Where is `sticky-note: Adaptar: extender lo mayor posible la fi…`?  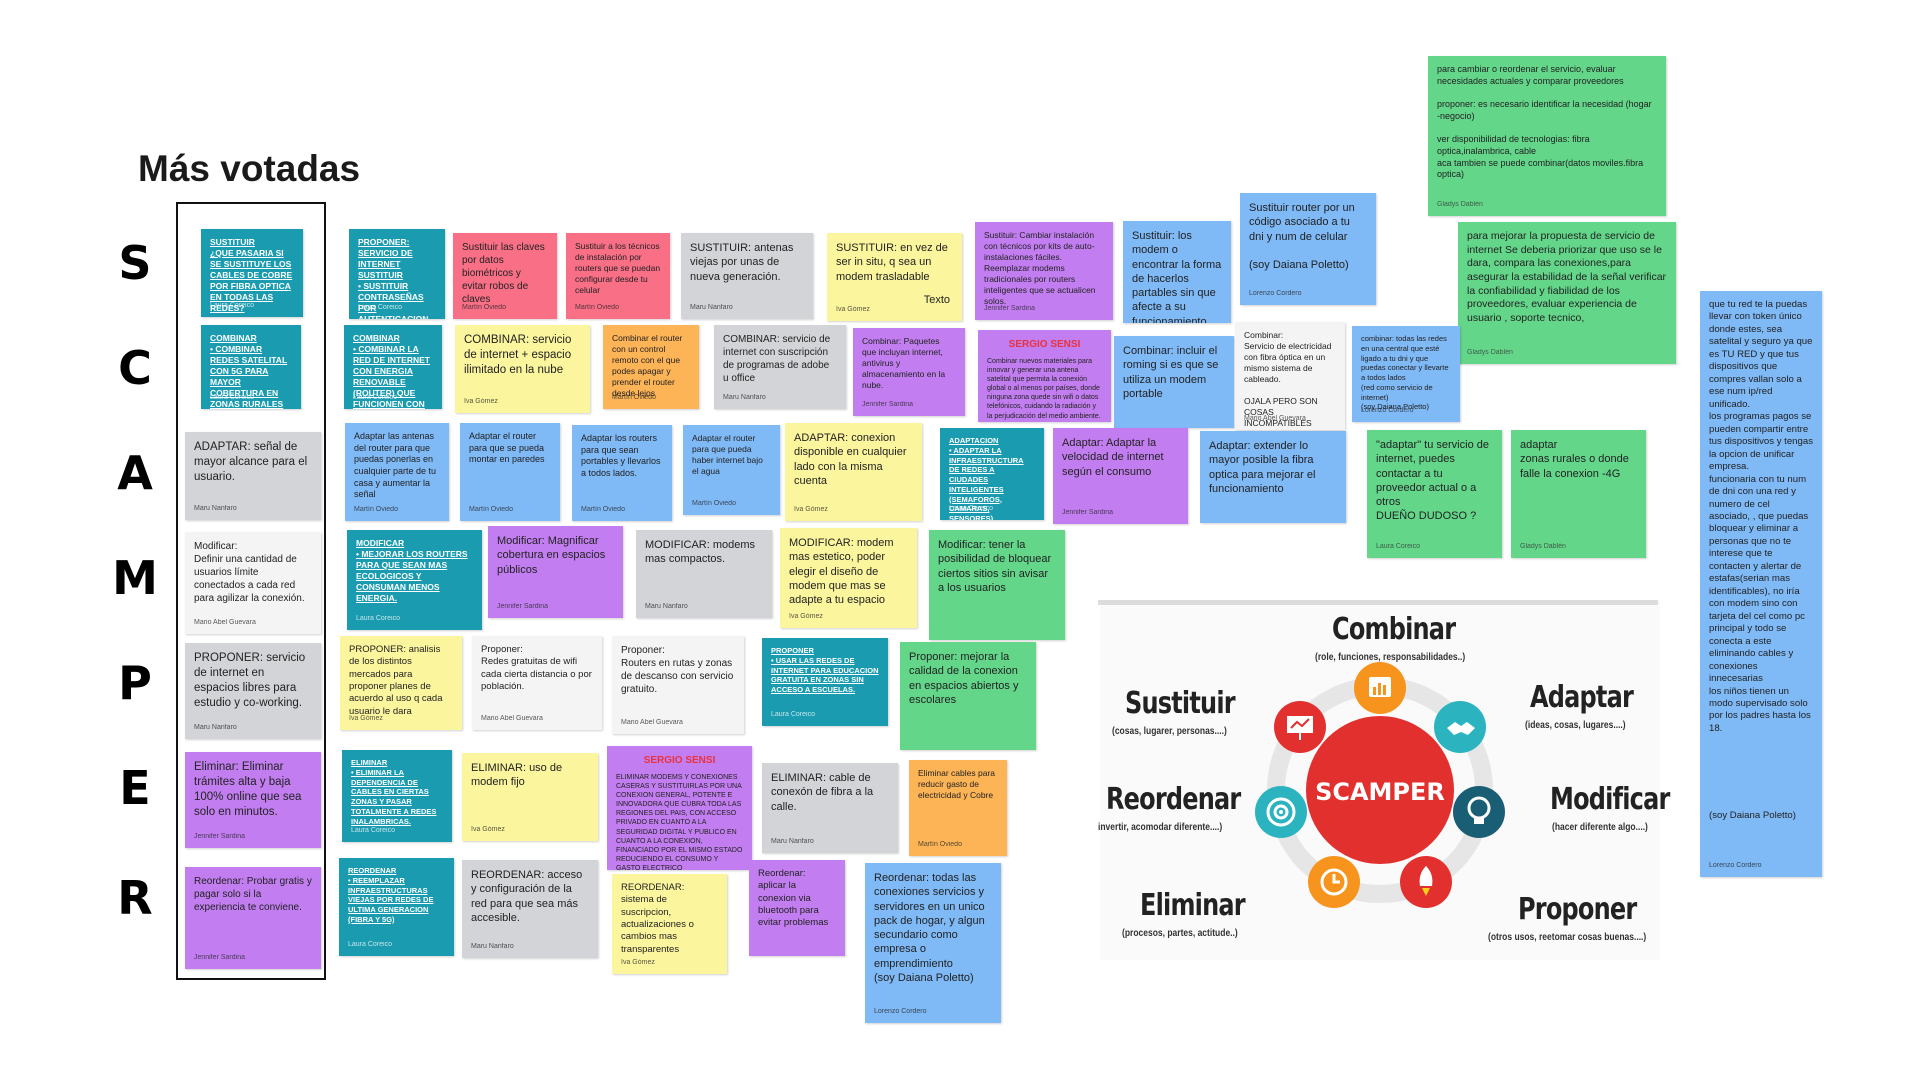
sticky-note: Adaptar: extender lo mayor posible la fi… is located at coordinates (1273, 477).